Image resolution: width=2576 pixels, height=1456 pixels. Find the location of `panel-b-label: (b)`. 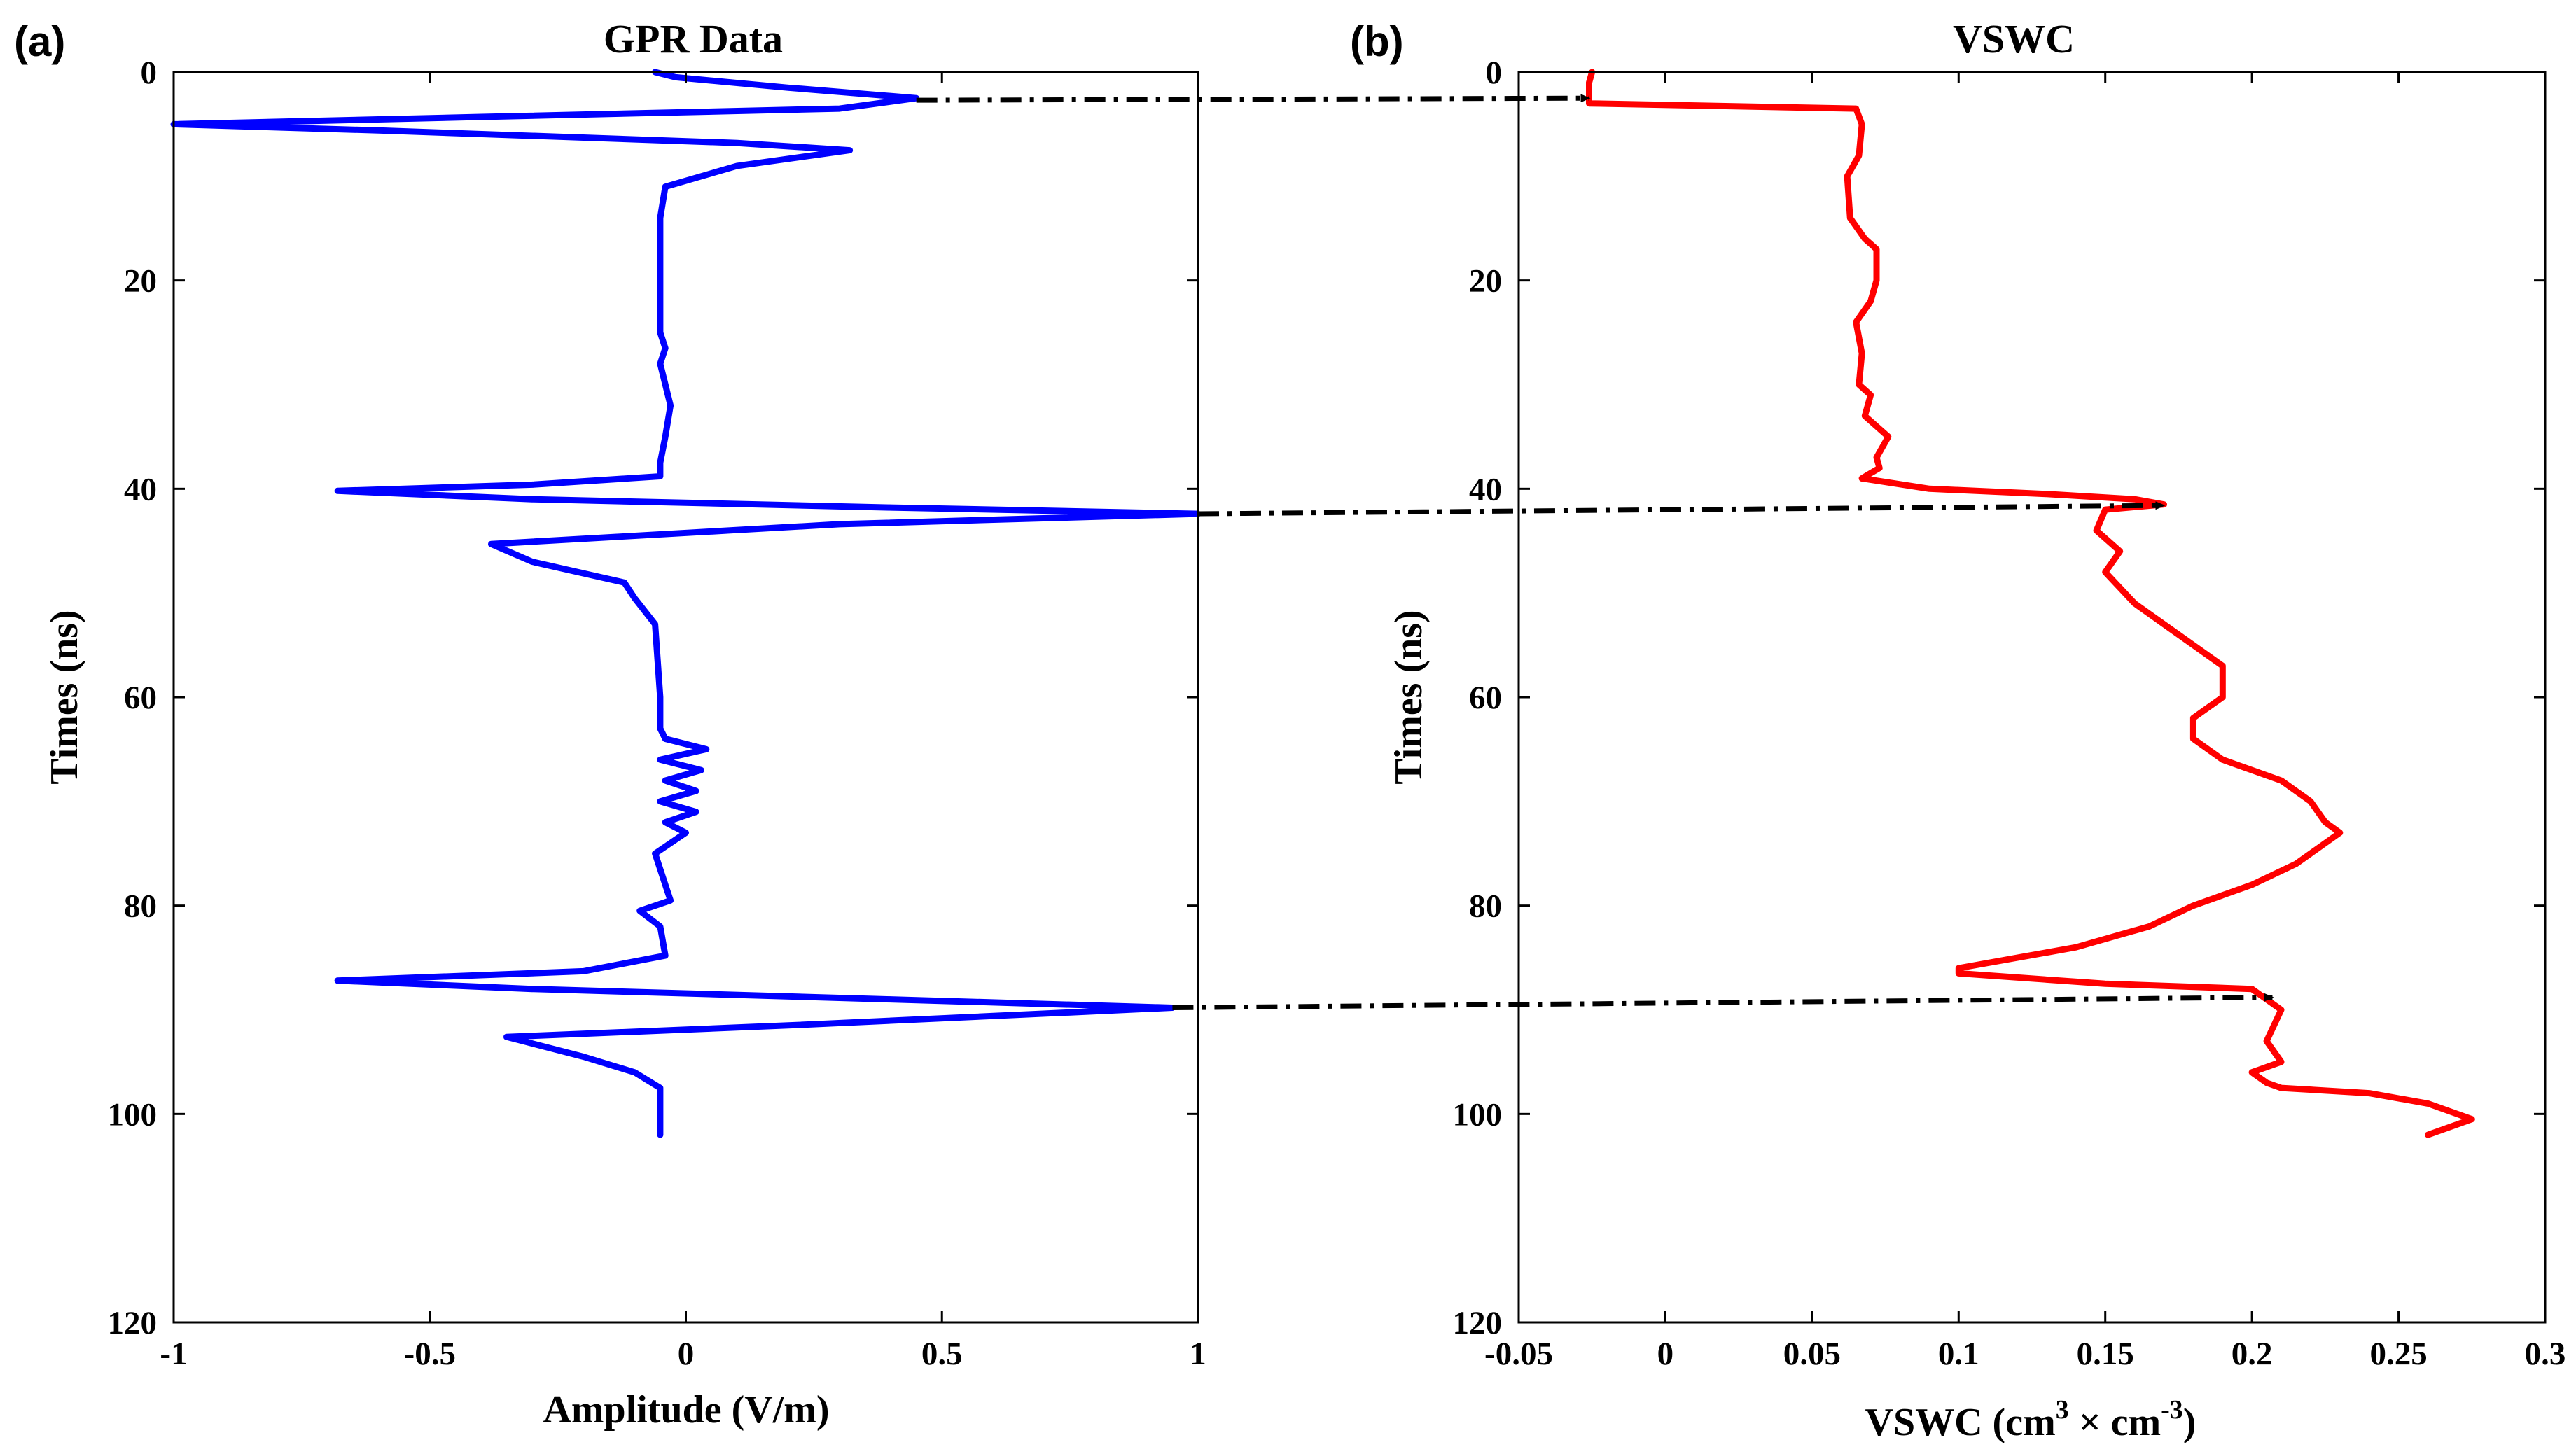

panel-b-label: (b) is located at coordinates (1377, 41).